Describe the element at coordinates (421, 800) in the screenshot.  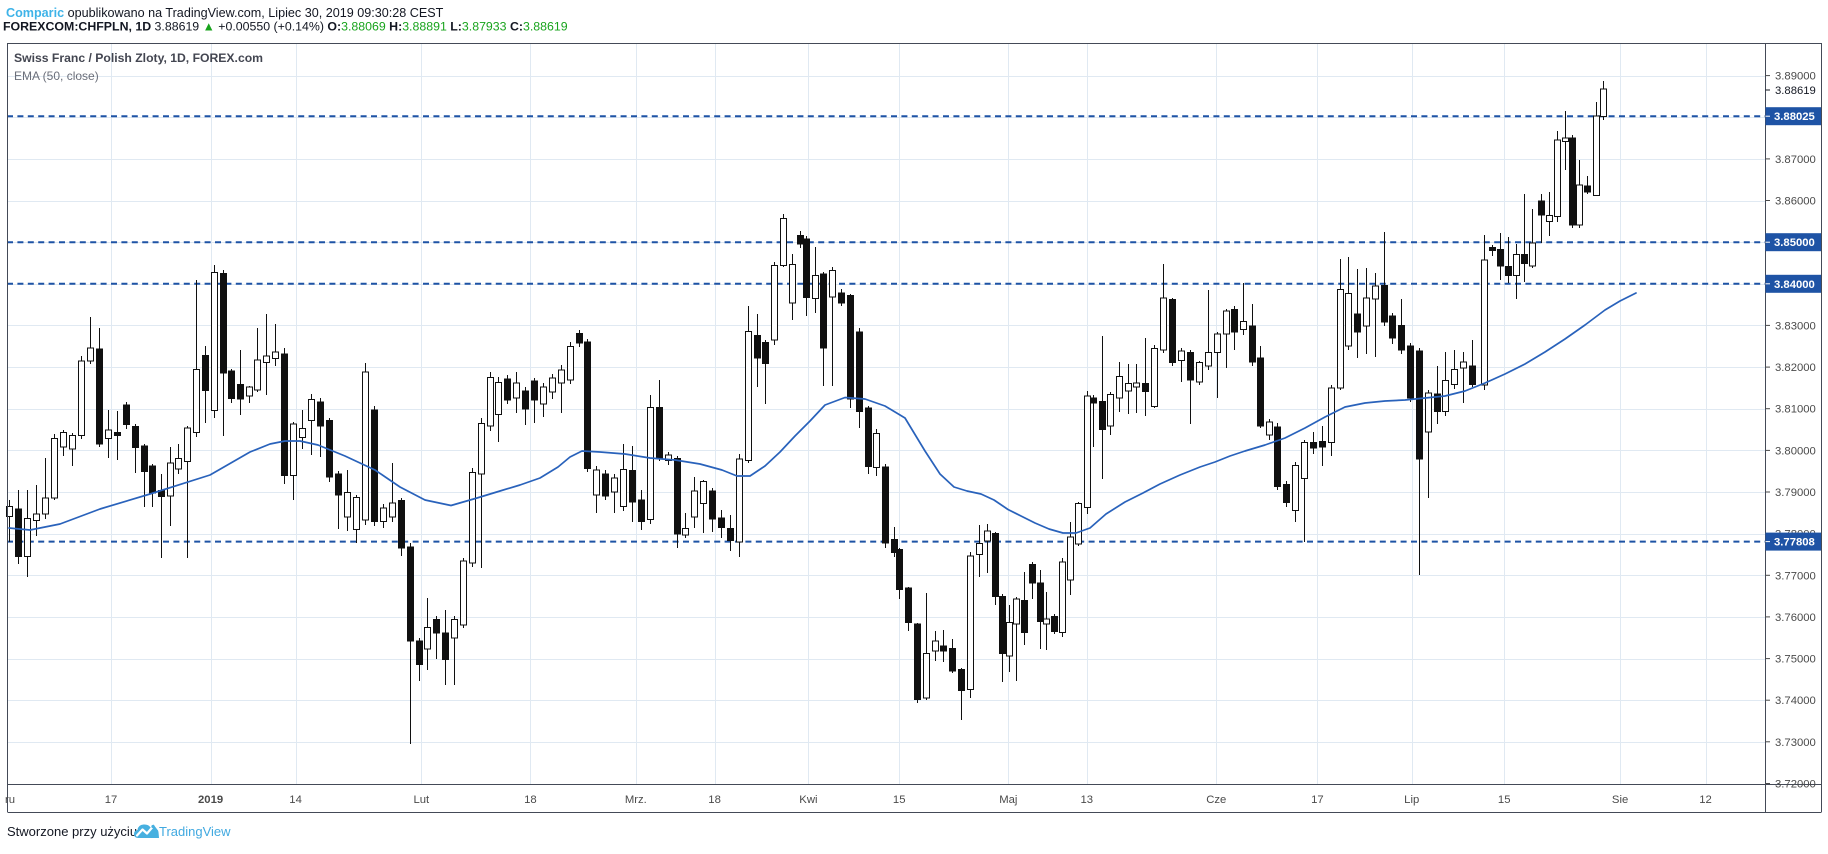
I see `svg-text: Lut` at that location.